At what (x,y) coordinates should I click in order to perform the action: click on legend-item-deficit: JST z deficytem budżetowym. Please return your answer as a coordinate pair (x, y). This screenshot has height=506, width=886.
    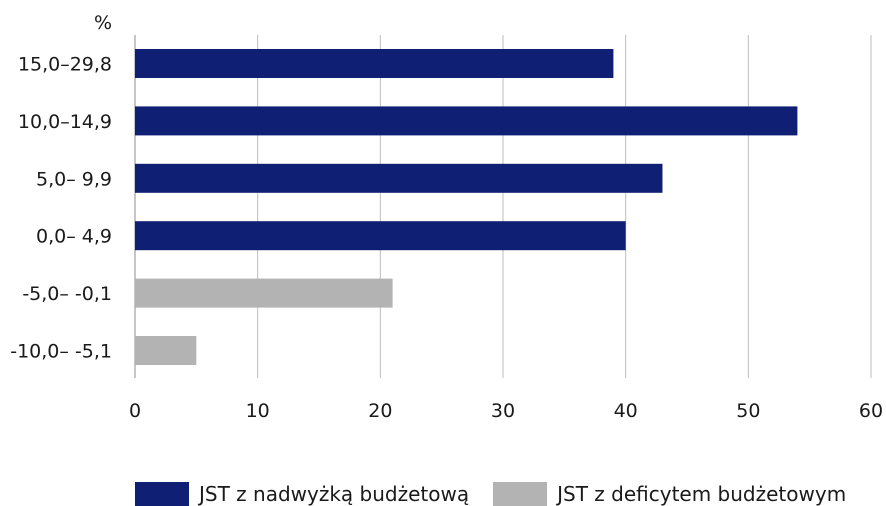
    Looking at the image, I should click on (670, 493).